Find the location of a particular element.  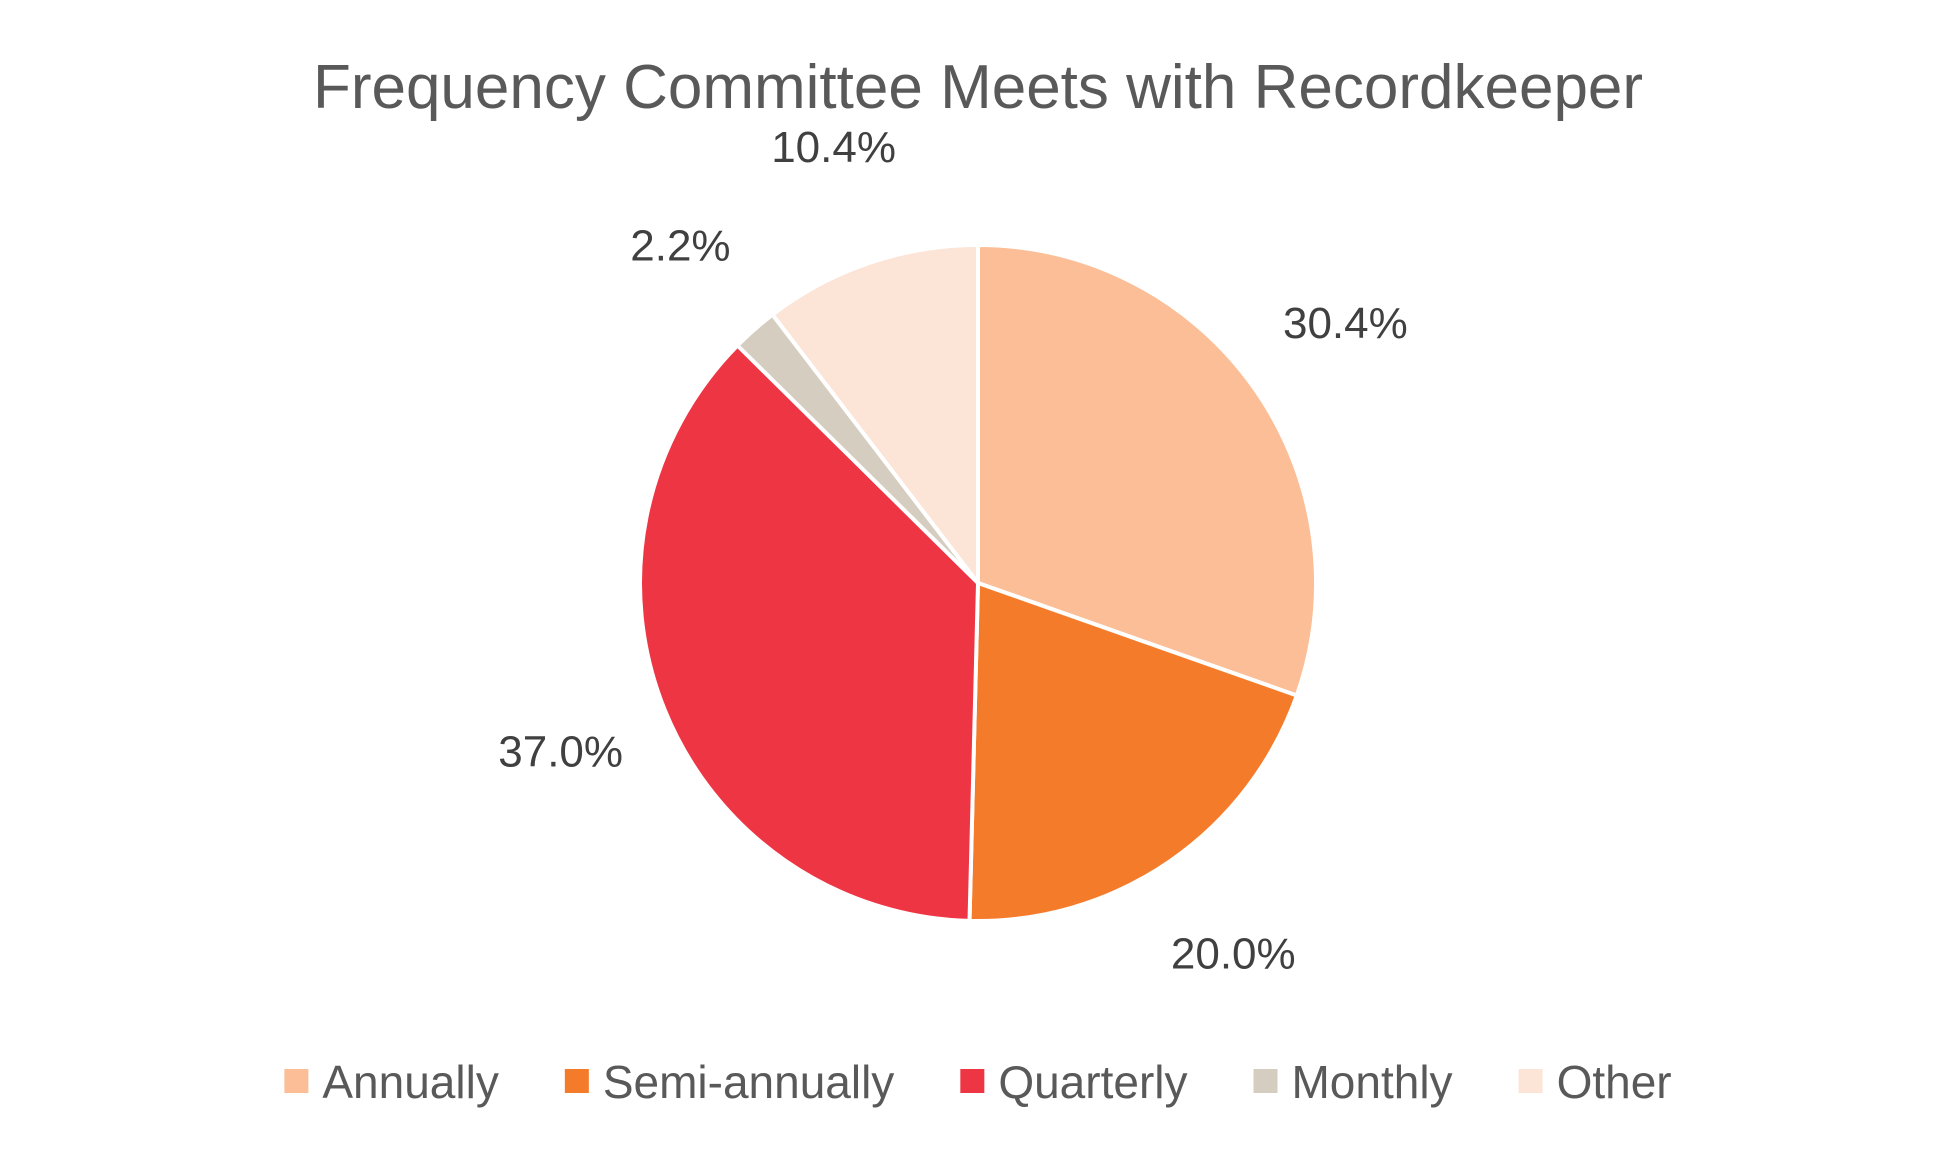

legend-item-monthly: Monthly is located at coordinates (1353, 1082).